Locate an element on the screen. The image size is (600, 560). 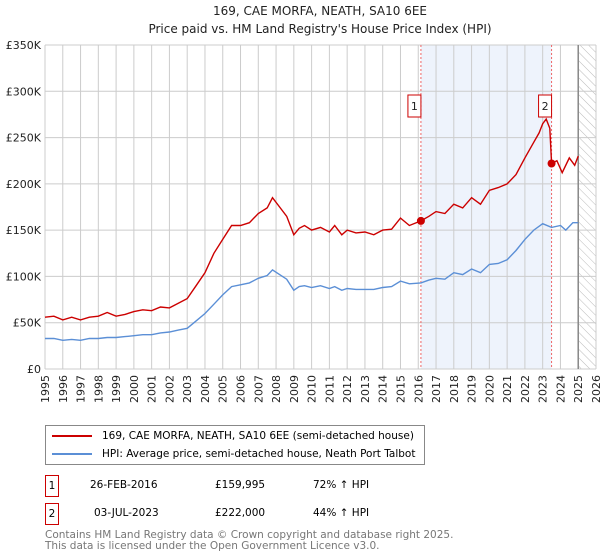
x-tick-label: 2005 is located at coordinates (223, 389).